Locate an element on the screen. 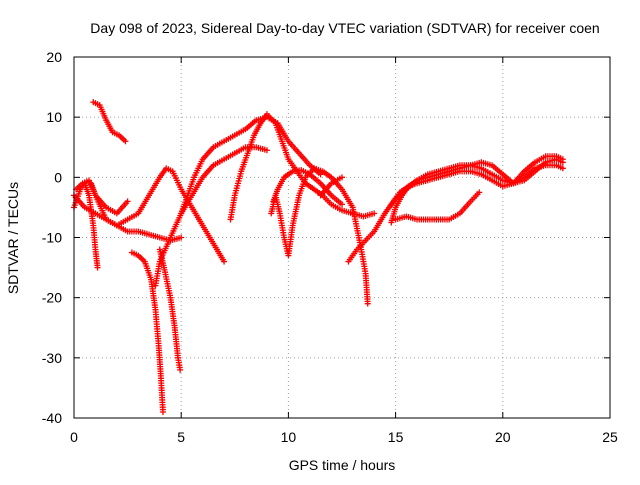 This screenshot has height=485, width=640. y-tick-label: -10 is located at coordinates (52, 238).